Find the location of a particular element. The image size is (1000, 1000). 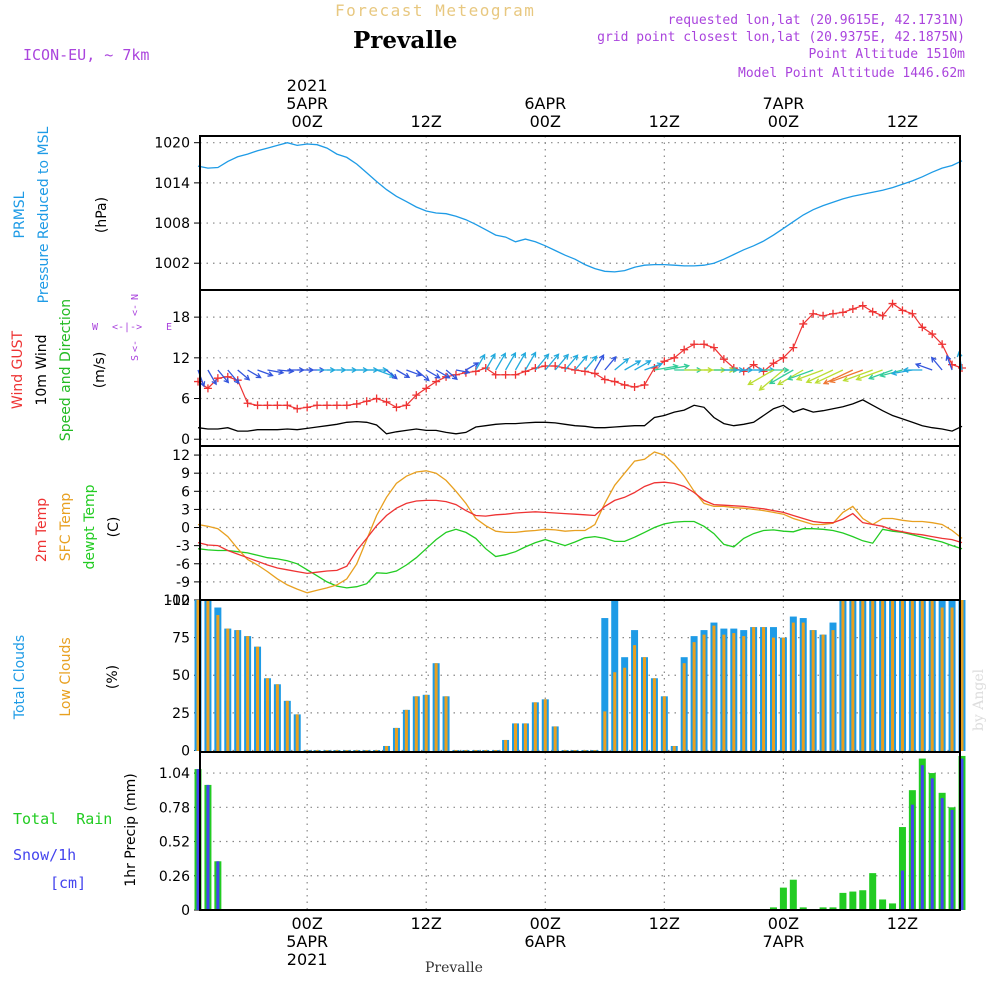

compass-east: E is located at coordinates (169, 327).